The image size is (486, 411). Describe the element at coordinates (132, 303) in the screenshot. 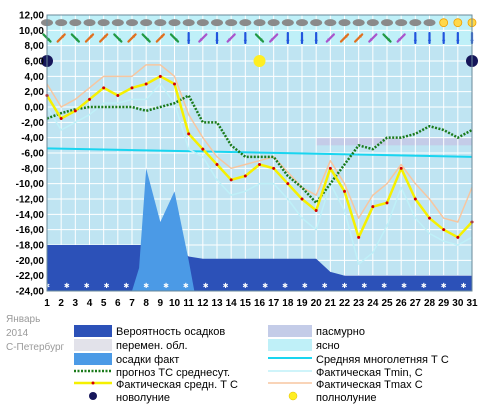

I see `x-tick-label: 7` at that location.